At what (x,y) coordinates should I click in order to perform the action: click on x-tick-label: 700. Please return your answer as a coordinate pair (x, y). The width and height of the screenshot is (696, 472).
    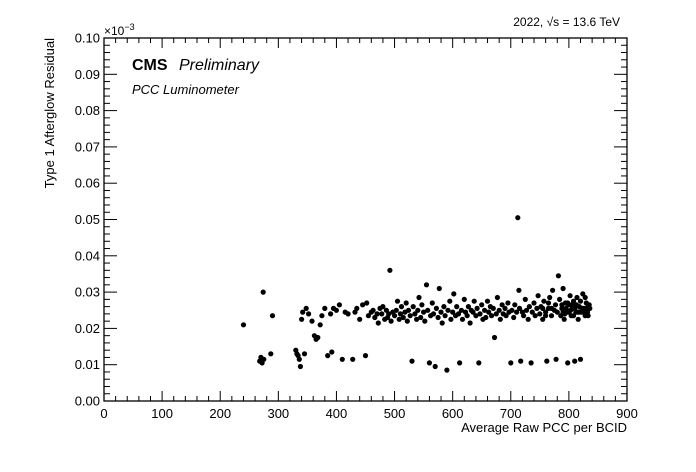
    Looking at the image, I should click on (511, 413).